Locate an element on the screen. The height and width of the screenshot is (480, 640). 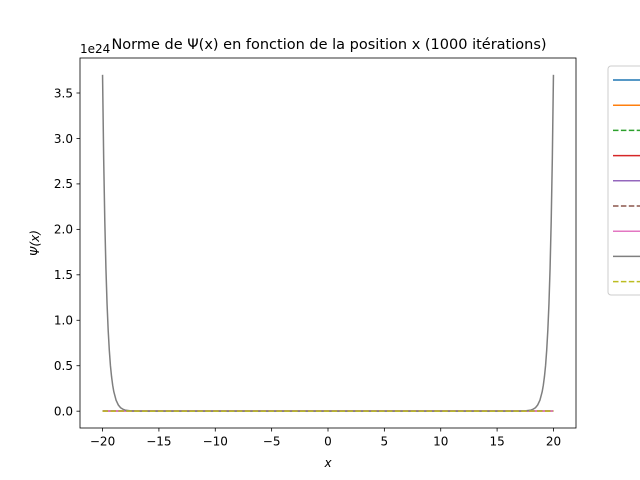
x-tick-label: 15 is located at coordinates (496, 442).